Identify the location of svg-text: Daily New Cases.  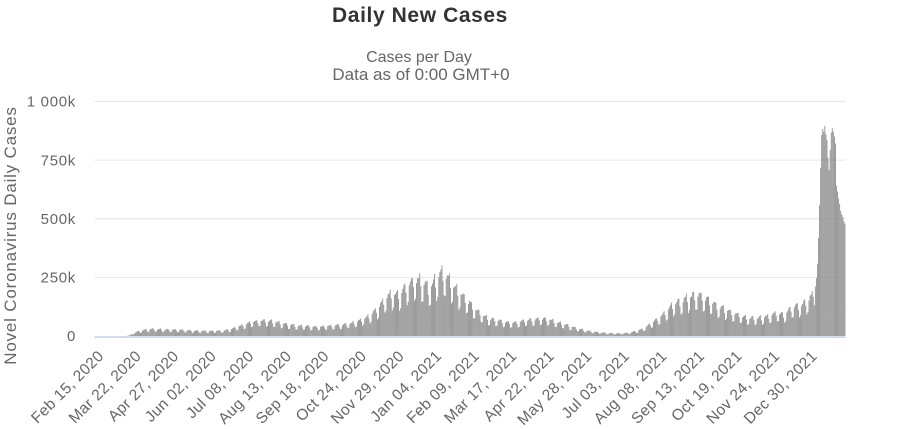
(420, 15).